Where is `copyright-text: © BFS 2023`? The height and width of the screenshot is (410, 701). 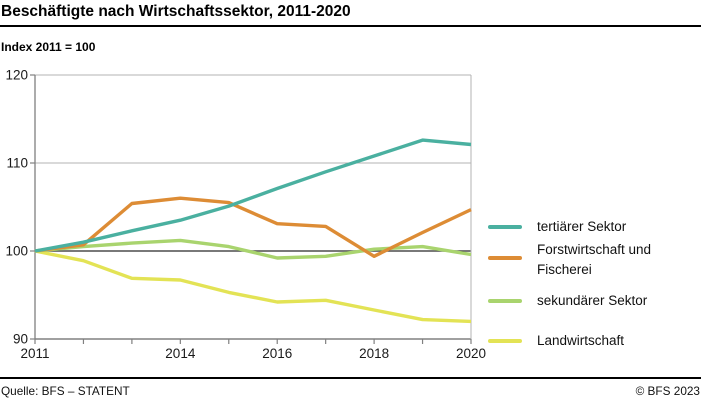
copyright-text: © BFS 2023 is located at coordinates (667, 391).